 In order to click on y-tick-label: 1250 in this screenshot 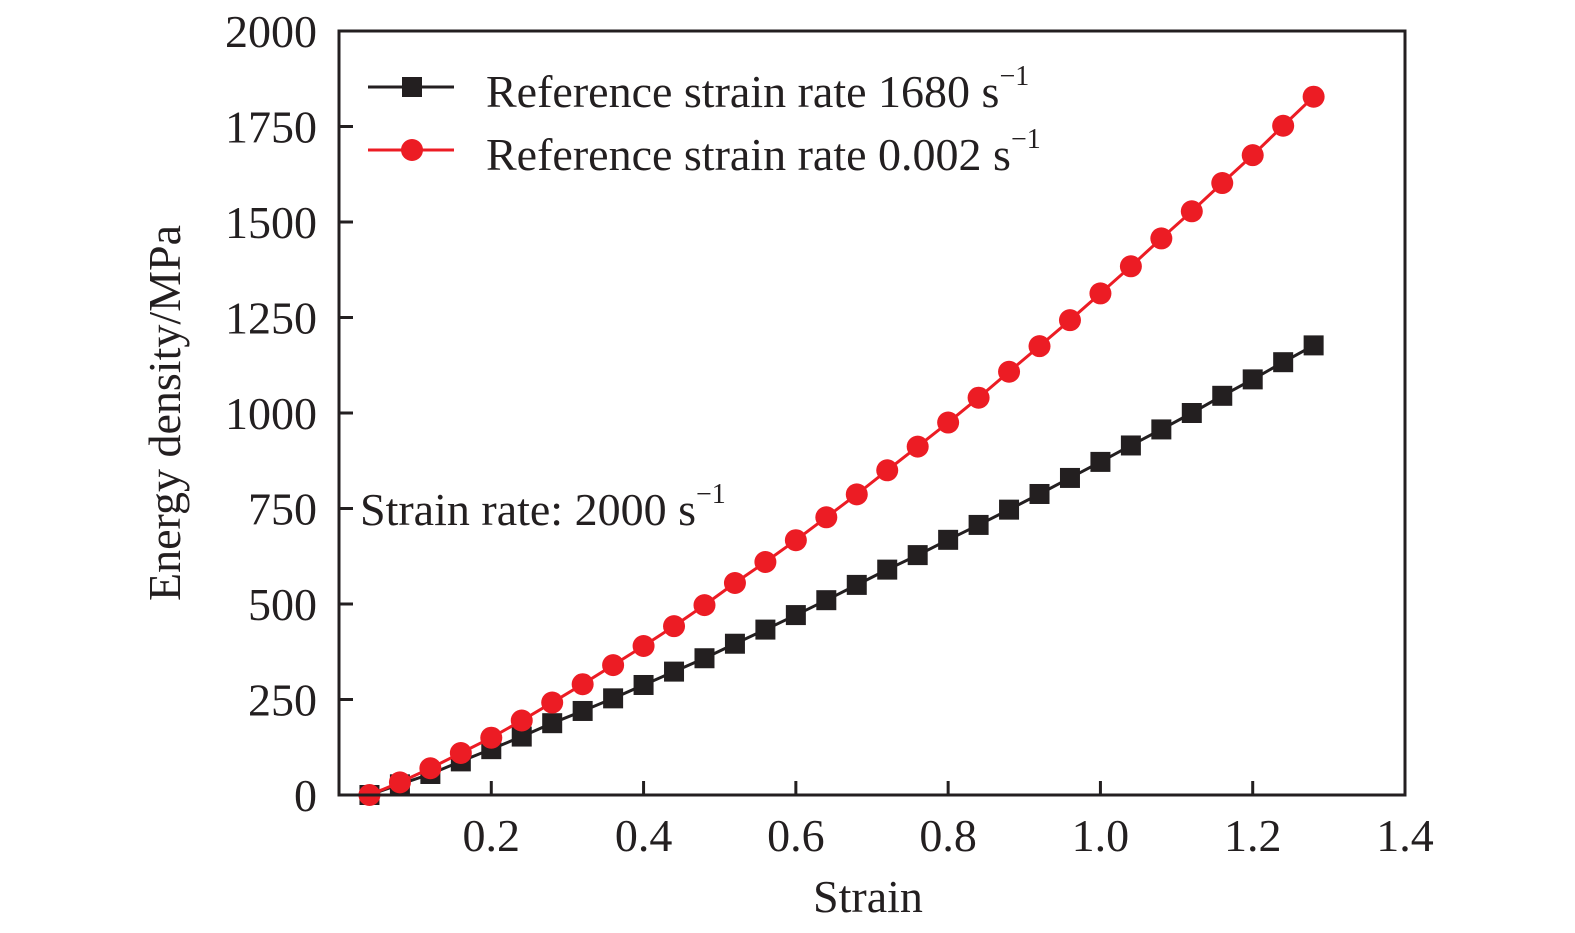, I will do `click(271, 318)`.